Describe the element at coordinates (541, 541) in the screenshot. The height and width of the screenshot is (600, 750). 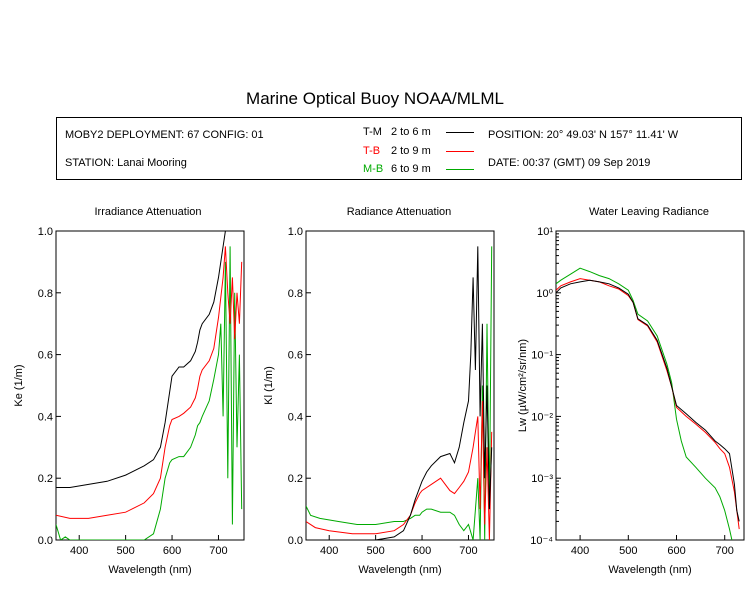
I see `y-tick-label: 10⁻⁴` at that location.